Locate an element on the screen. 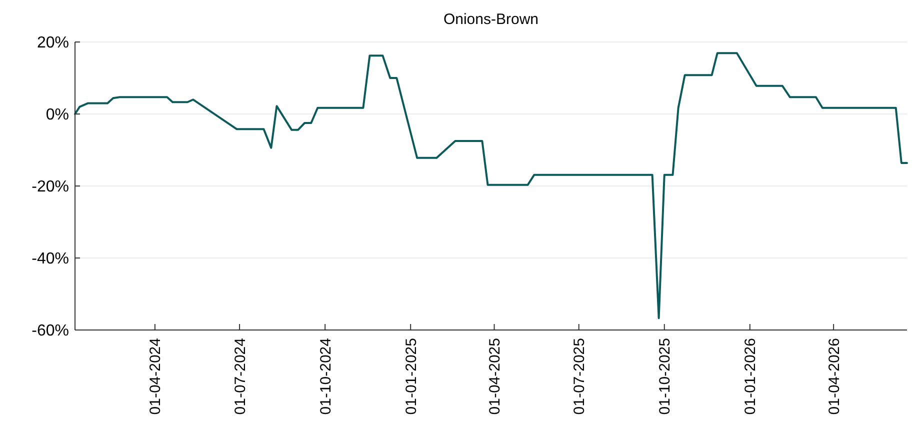 This screenshot has height=447, width=914. x-tick-label: 01-04-2024 is located at coordinates (155, 376).